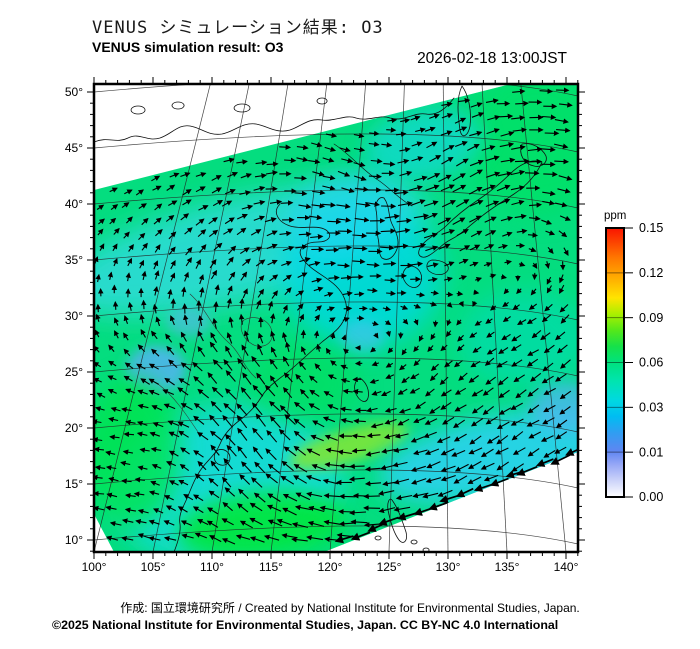 This screenshot has height=649, width=700. Describe the element at coordinates (222, 457) in the screenshot. I see `island-hainan` at that location.